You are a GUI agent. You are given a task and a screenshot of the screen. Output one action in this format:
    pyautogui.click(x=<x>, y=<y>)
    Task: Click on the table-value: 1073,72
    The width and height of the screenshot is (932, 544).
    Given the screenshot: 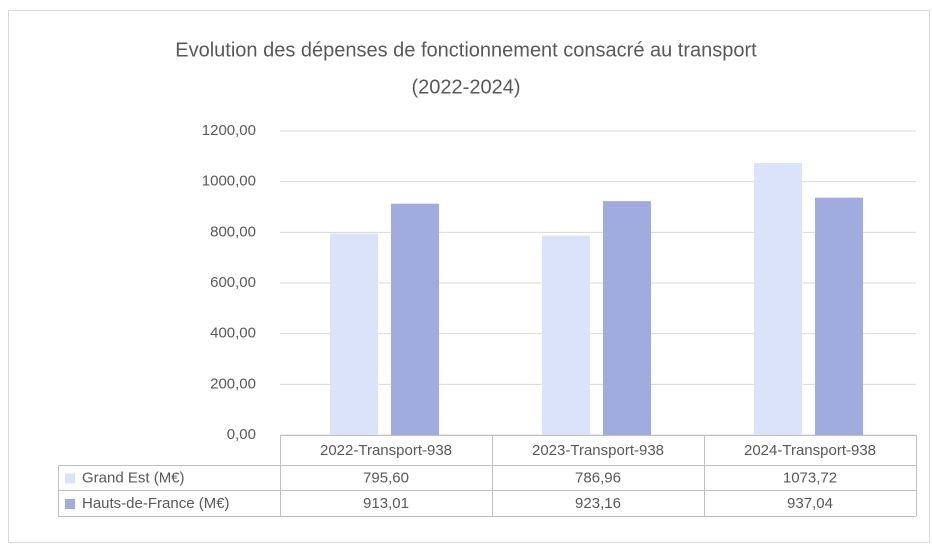 What is the action you would take?
    pyautogui.click(x=810, y=477)
    